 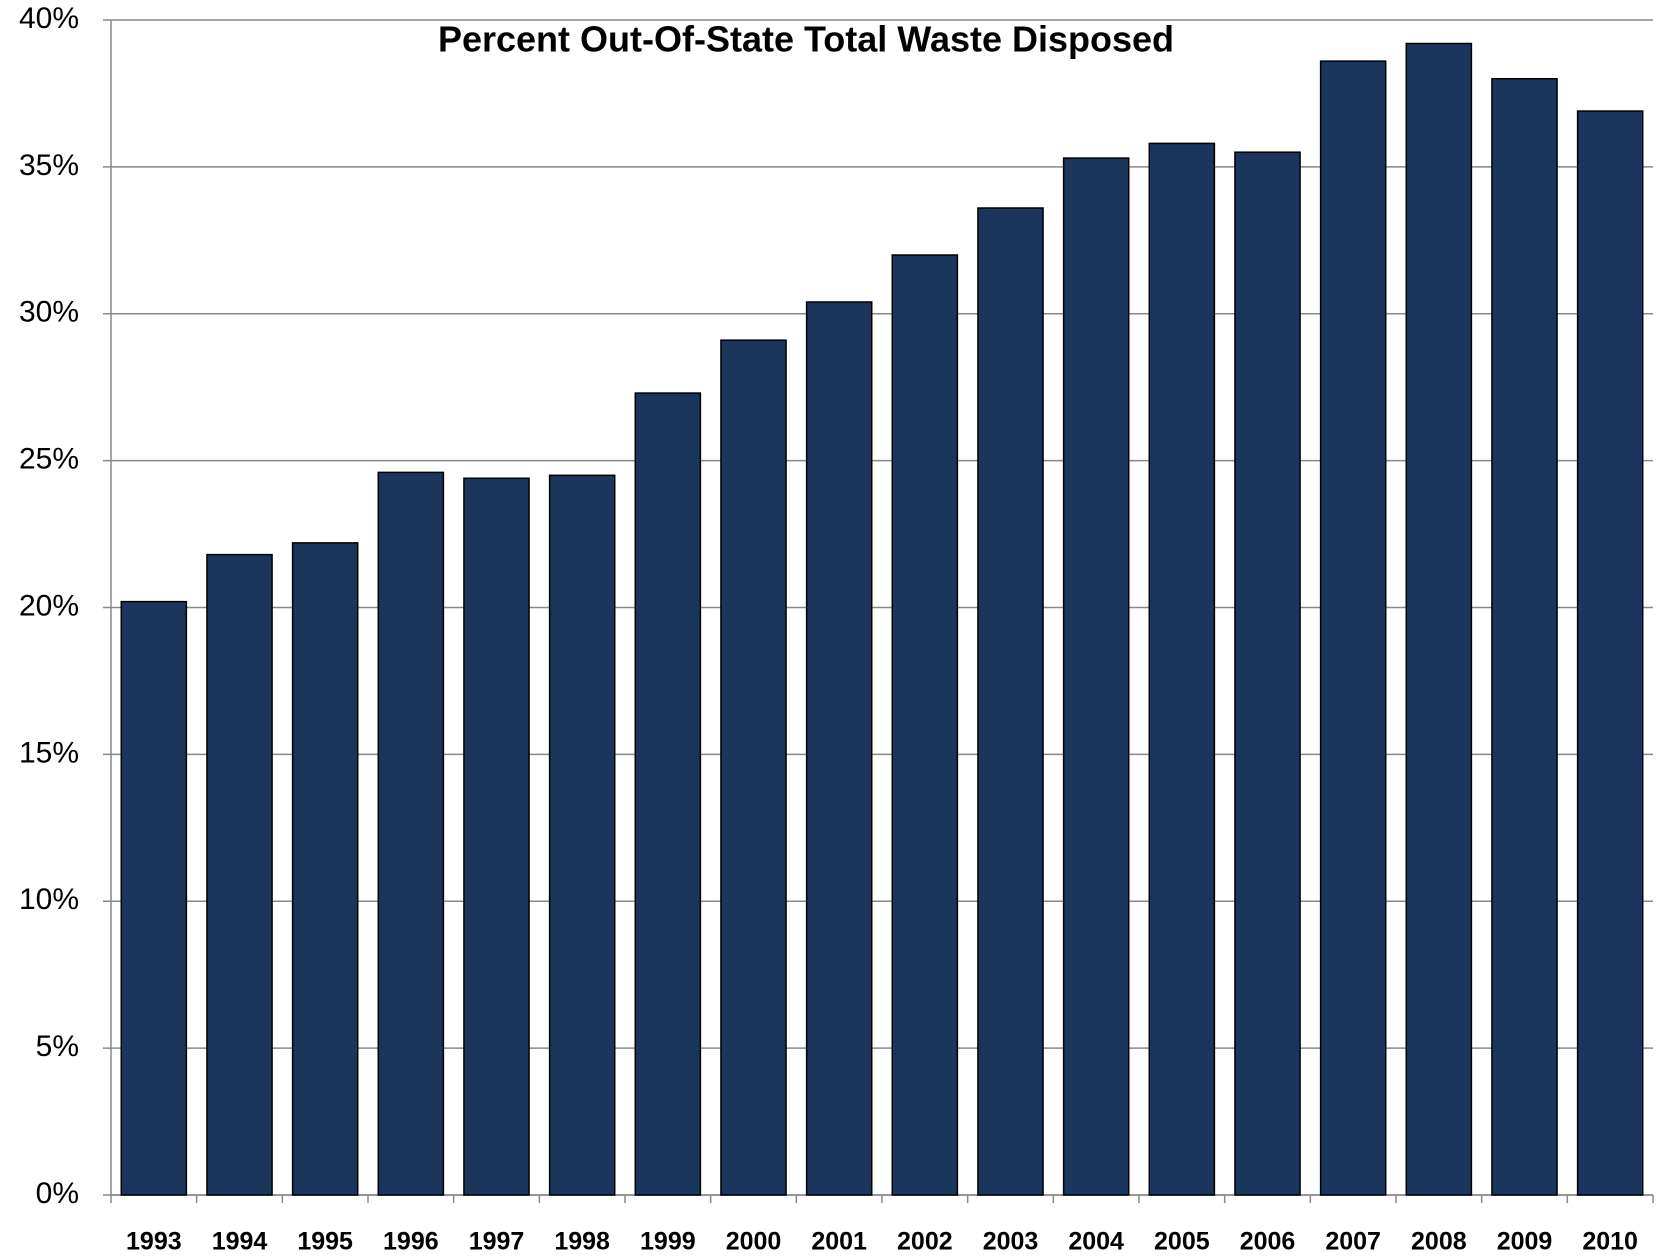 I want to click on x-tick-label: 1995, so click(x=325, y=1242).